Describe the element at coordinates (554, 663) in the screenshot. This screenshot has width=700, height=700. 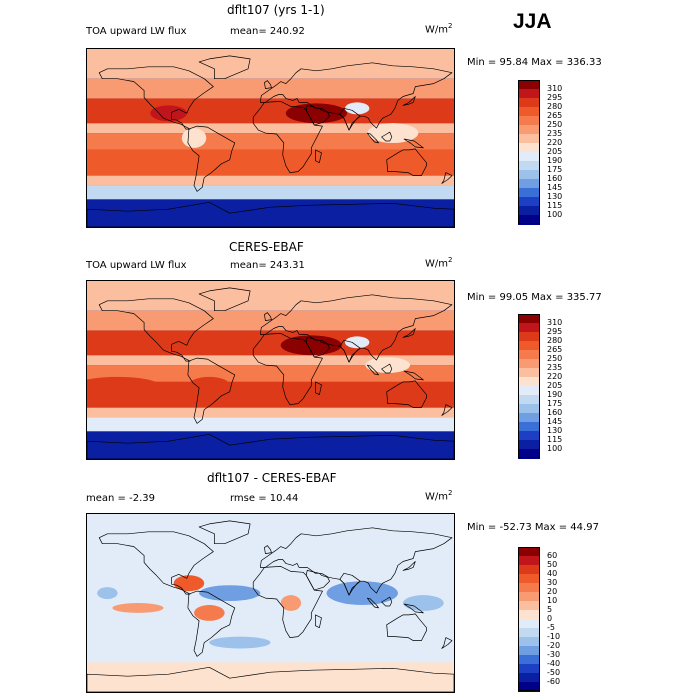
I see `colorbar-tick-label: -40` at that location.